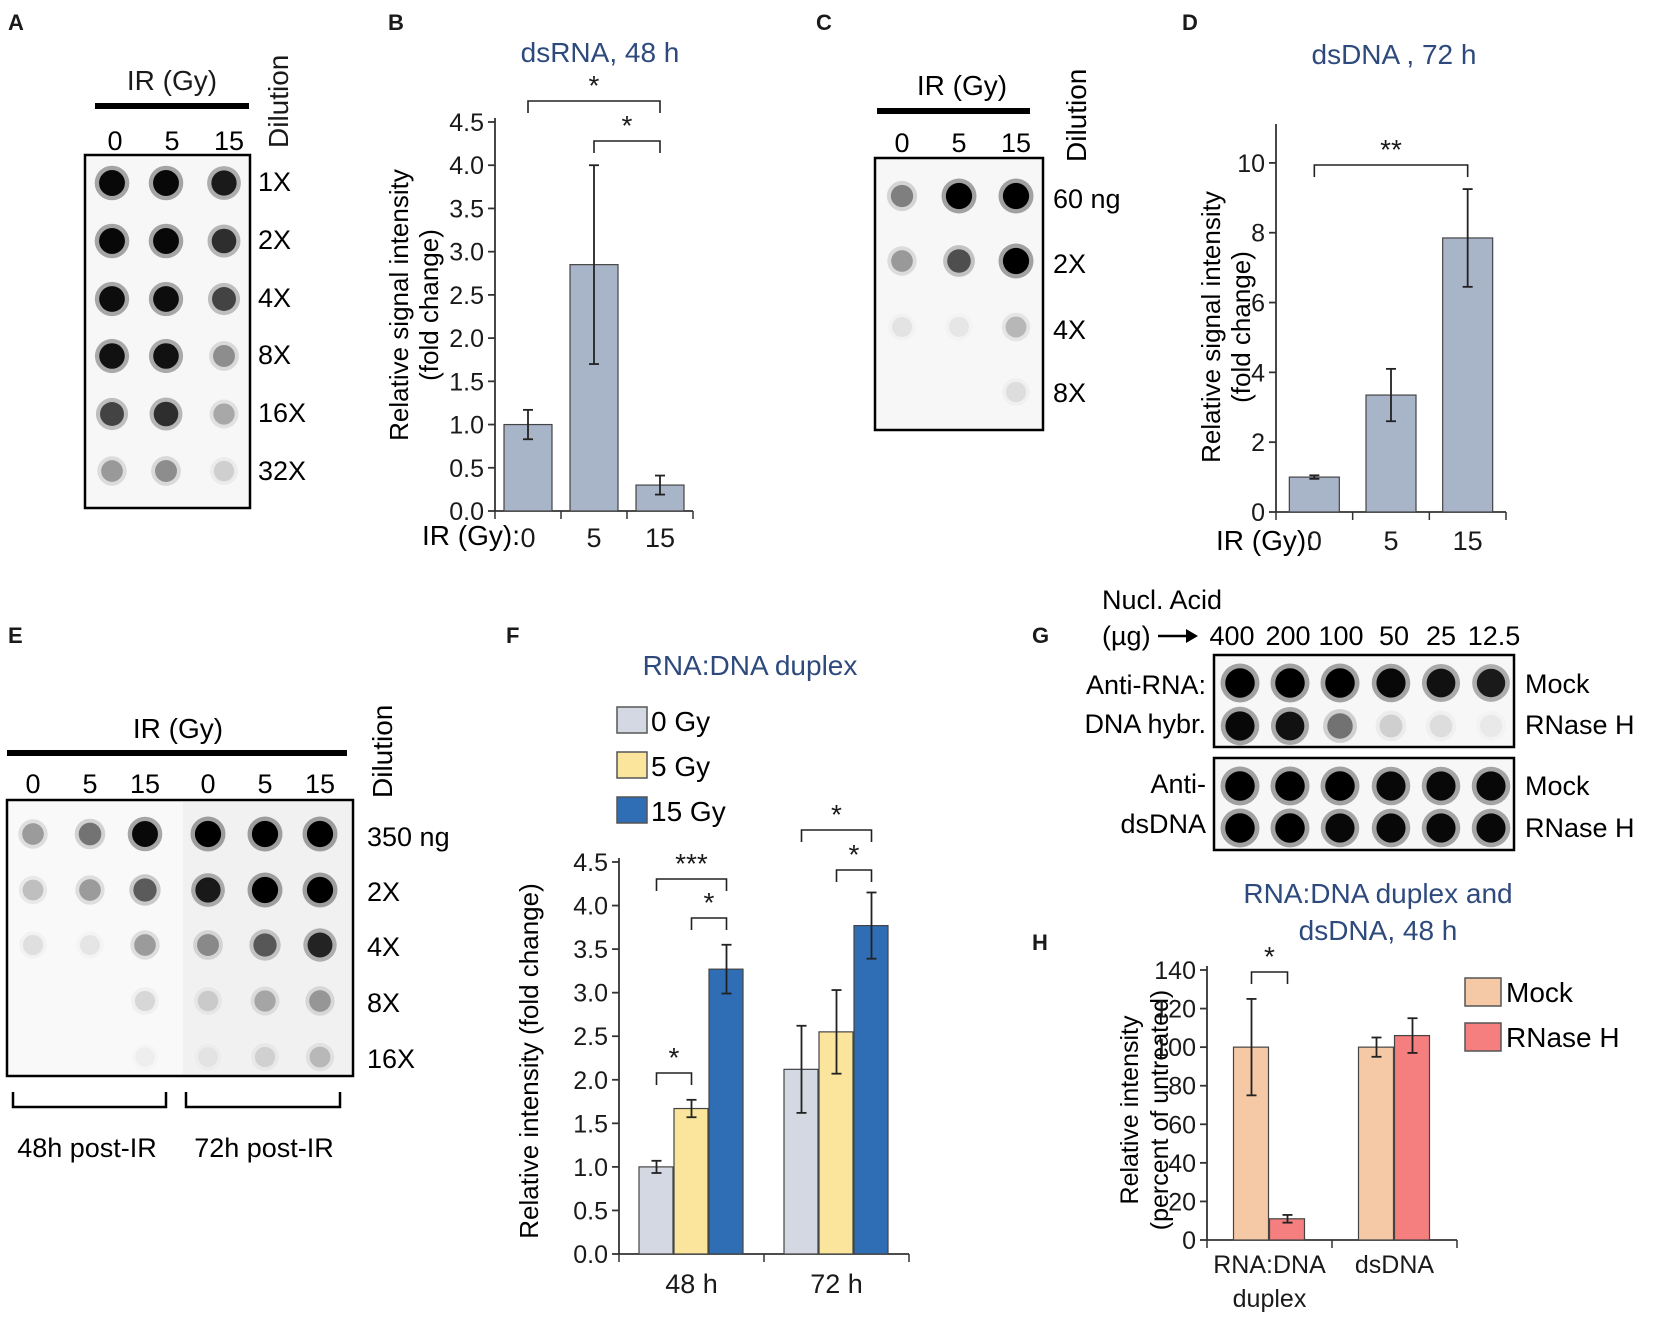 This screenshot has width=1654, height=1323. What do you see at coordinates (1211, 327) in the screenshot?
I see `y-axis-label-line: Relative signal intensity` at bounding box center [1211, 327].